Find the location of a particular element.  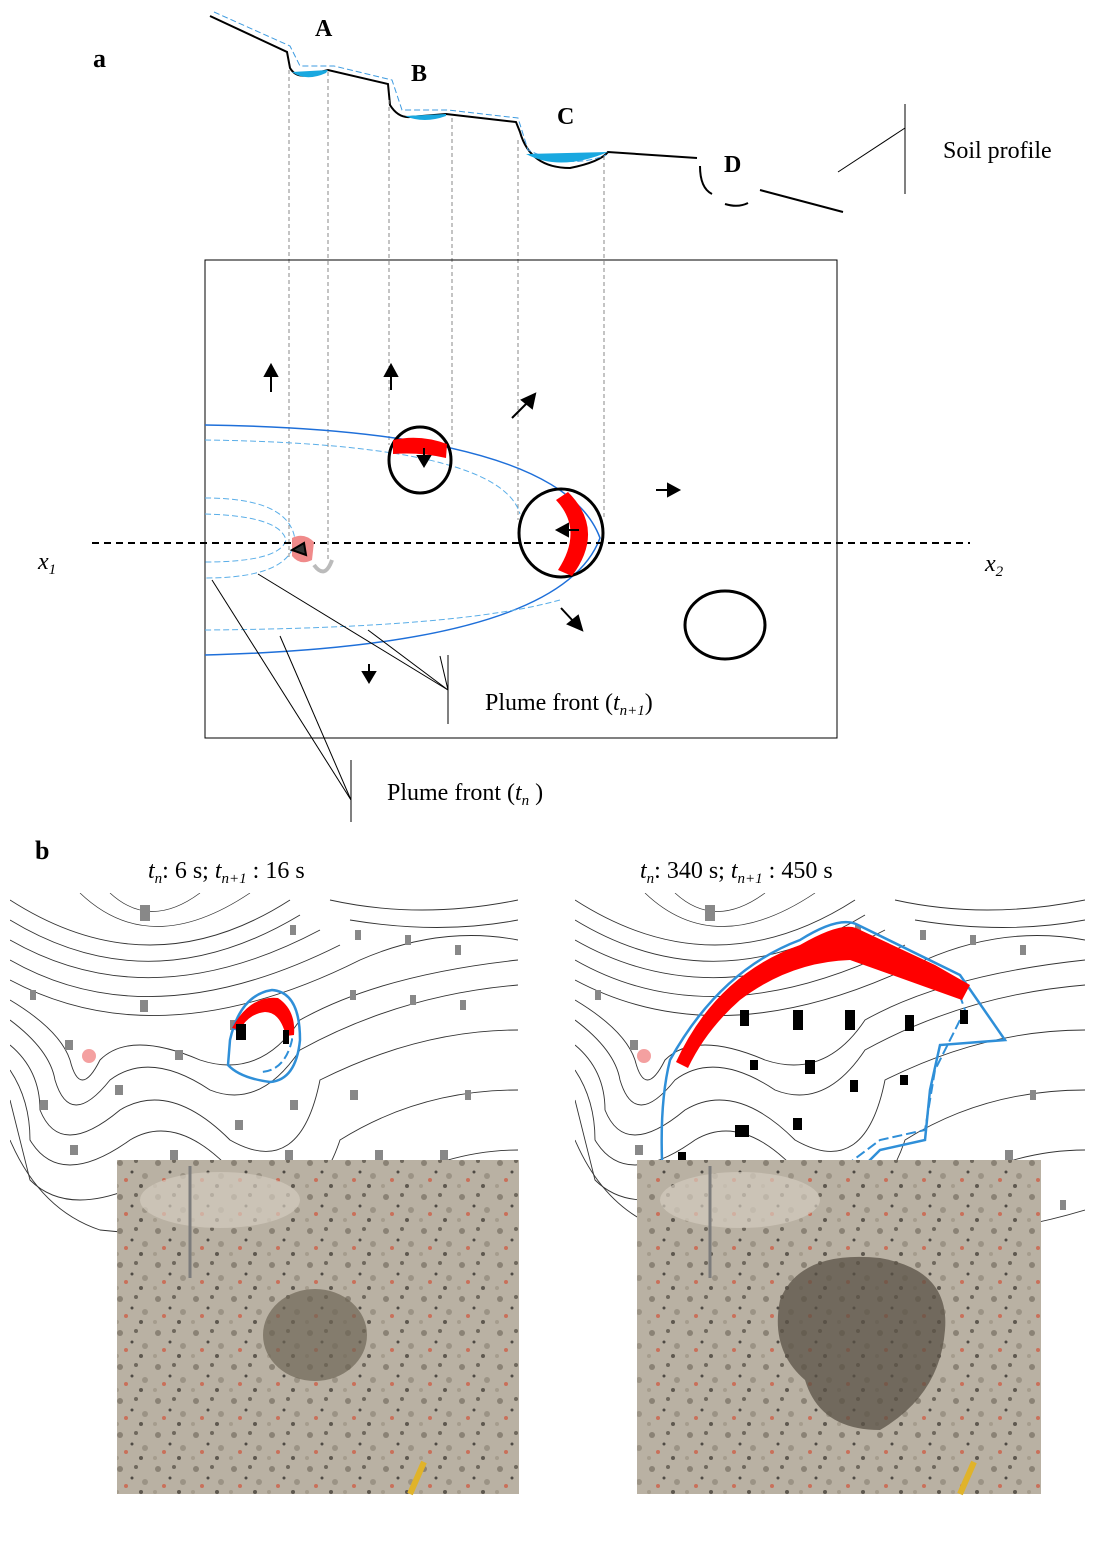

site-label-d: D is located at coordinates (733, 165).